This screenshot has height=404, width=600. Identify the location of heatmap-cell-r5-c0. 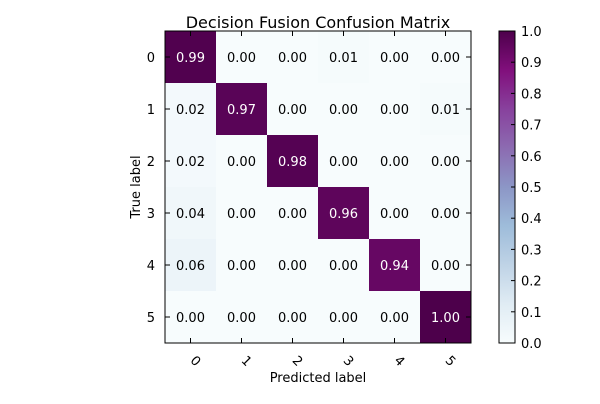
(191, 317).